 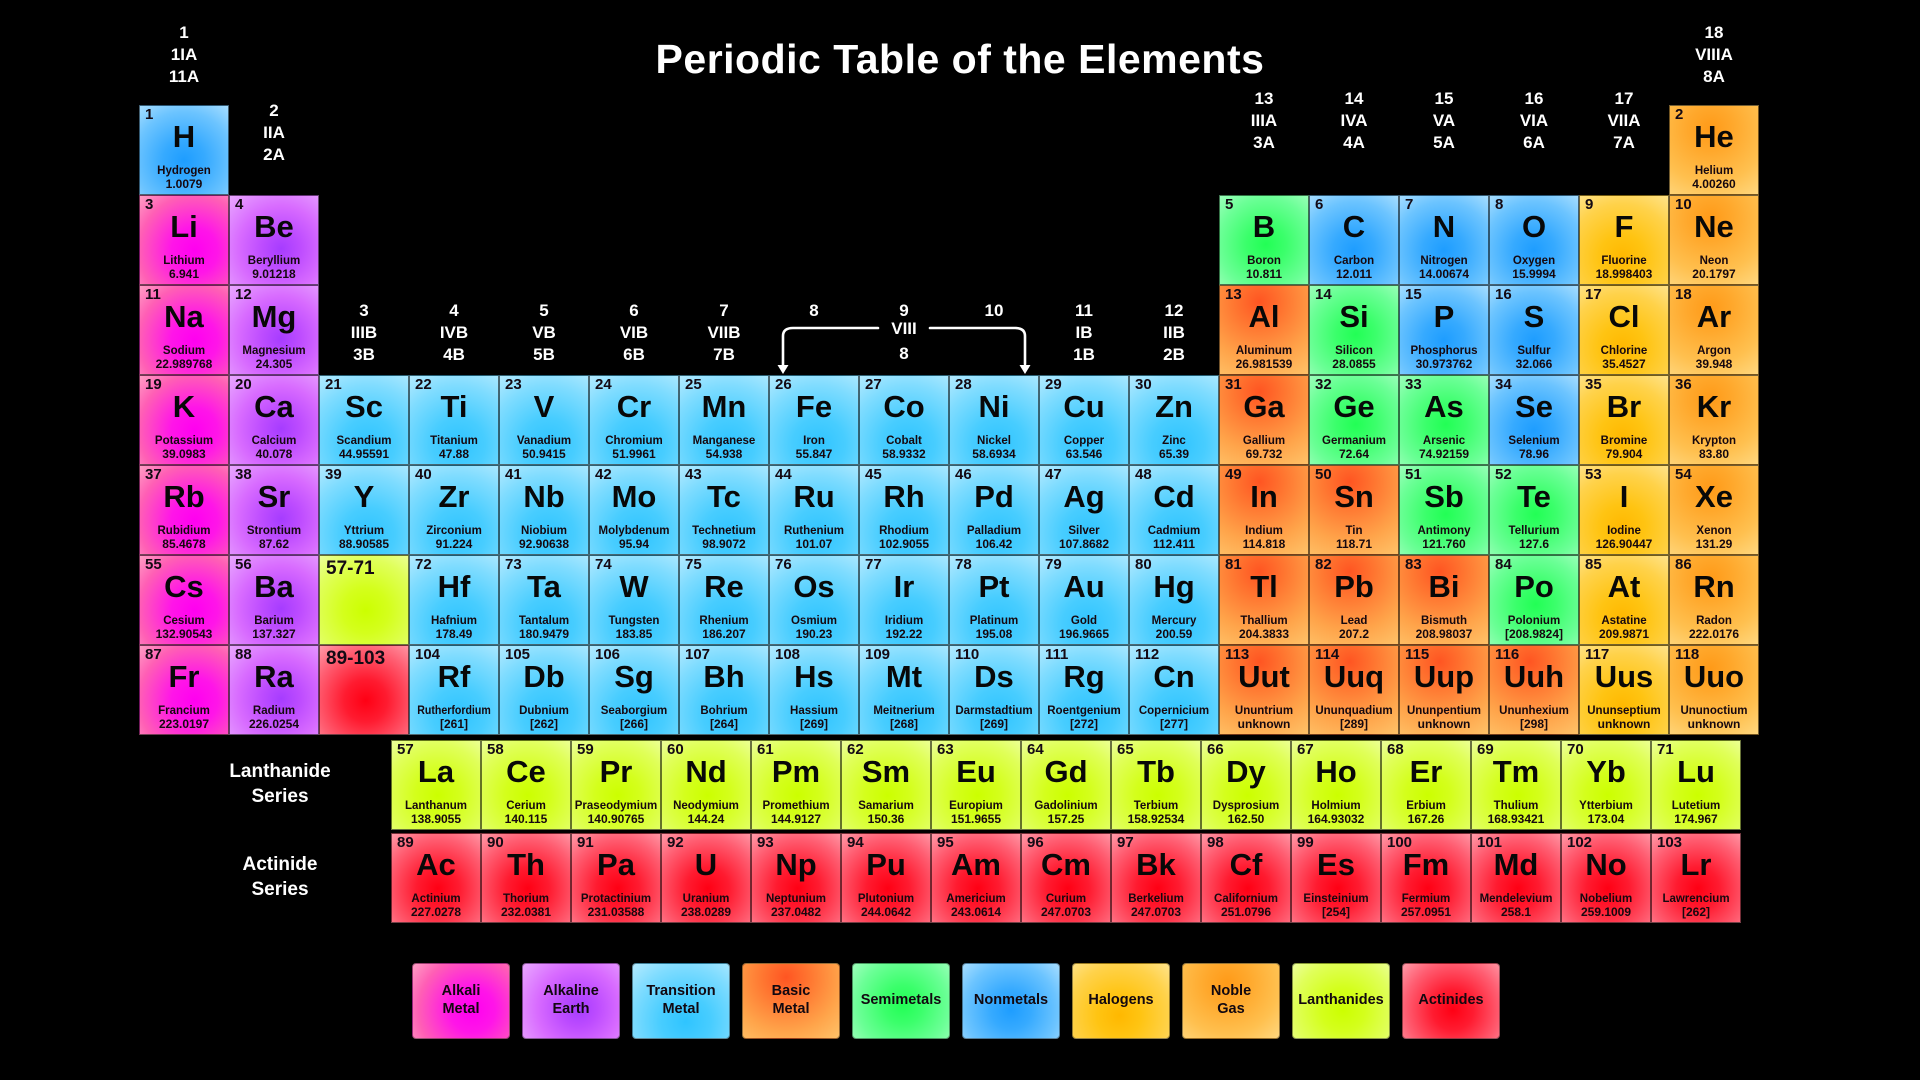 I want to click on element-cell-Uup: 115 Uup Ununpentium unknown, so click(x=1444, y=690).